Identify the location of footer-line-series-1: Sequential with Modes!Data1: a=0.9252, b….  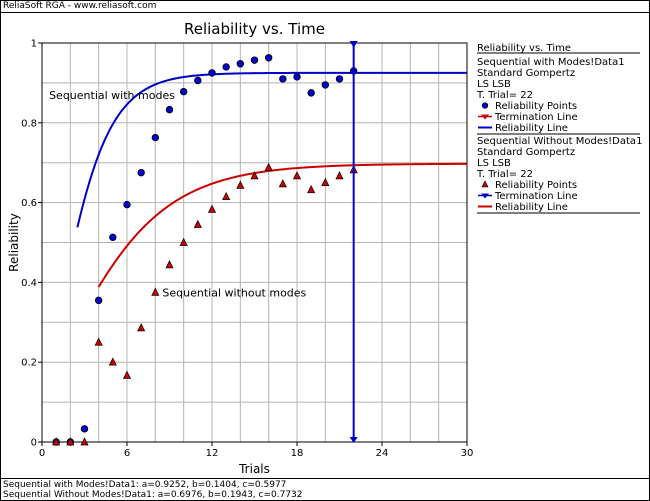
(145, 485).